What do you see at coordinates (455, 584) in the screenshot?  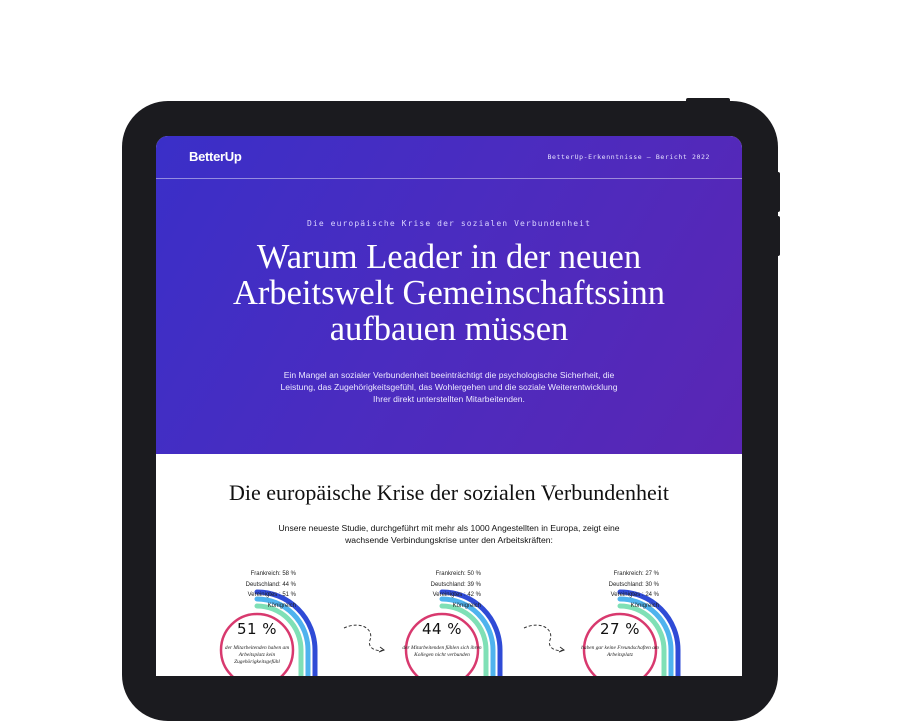 I see `legend-entry: Deutschland: 39 %` at bounding box center [455, 584].